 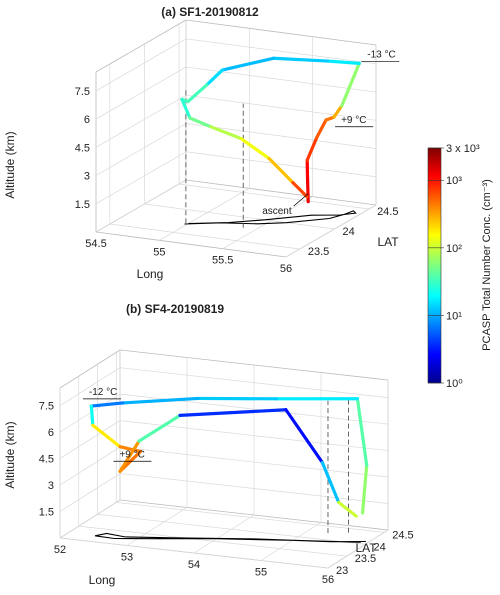 I want to click on panel-b-ylabel: LAT, so click(x=366, y=548).